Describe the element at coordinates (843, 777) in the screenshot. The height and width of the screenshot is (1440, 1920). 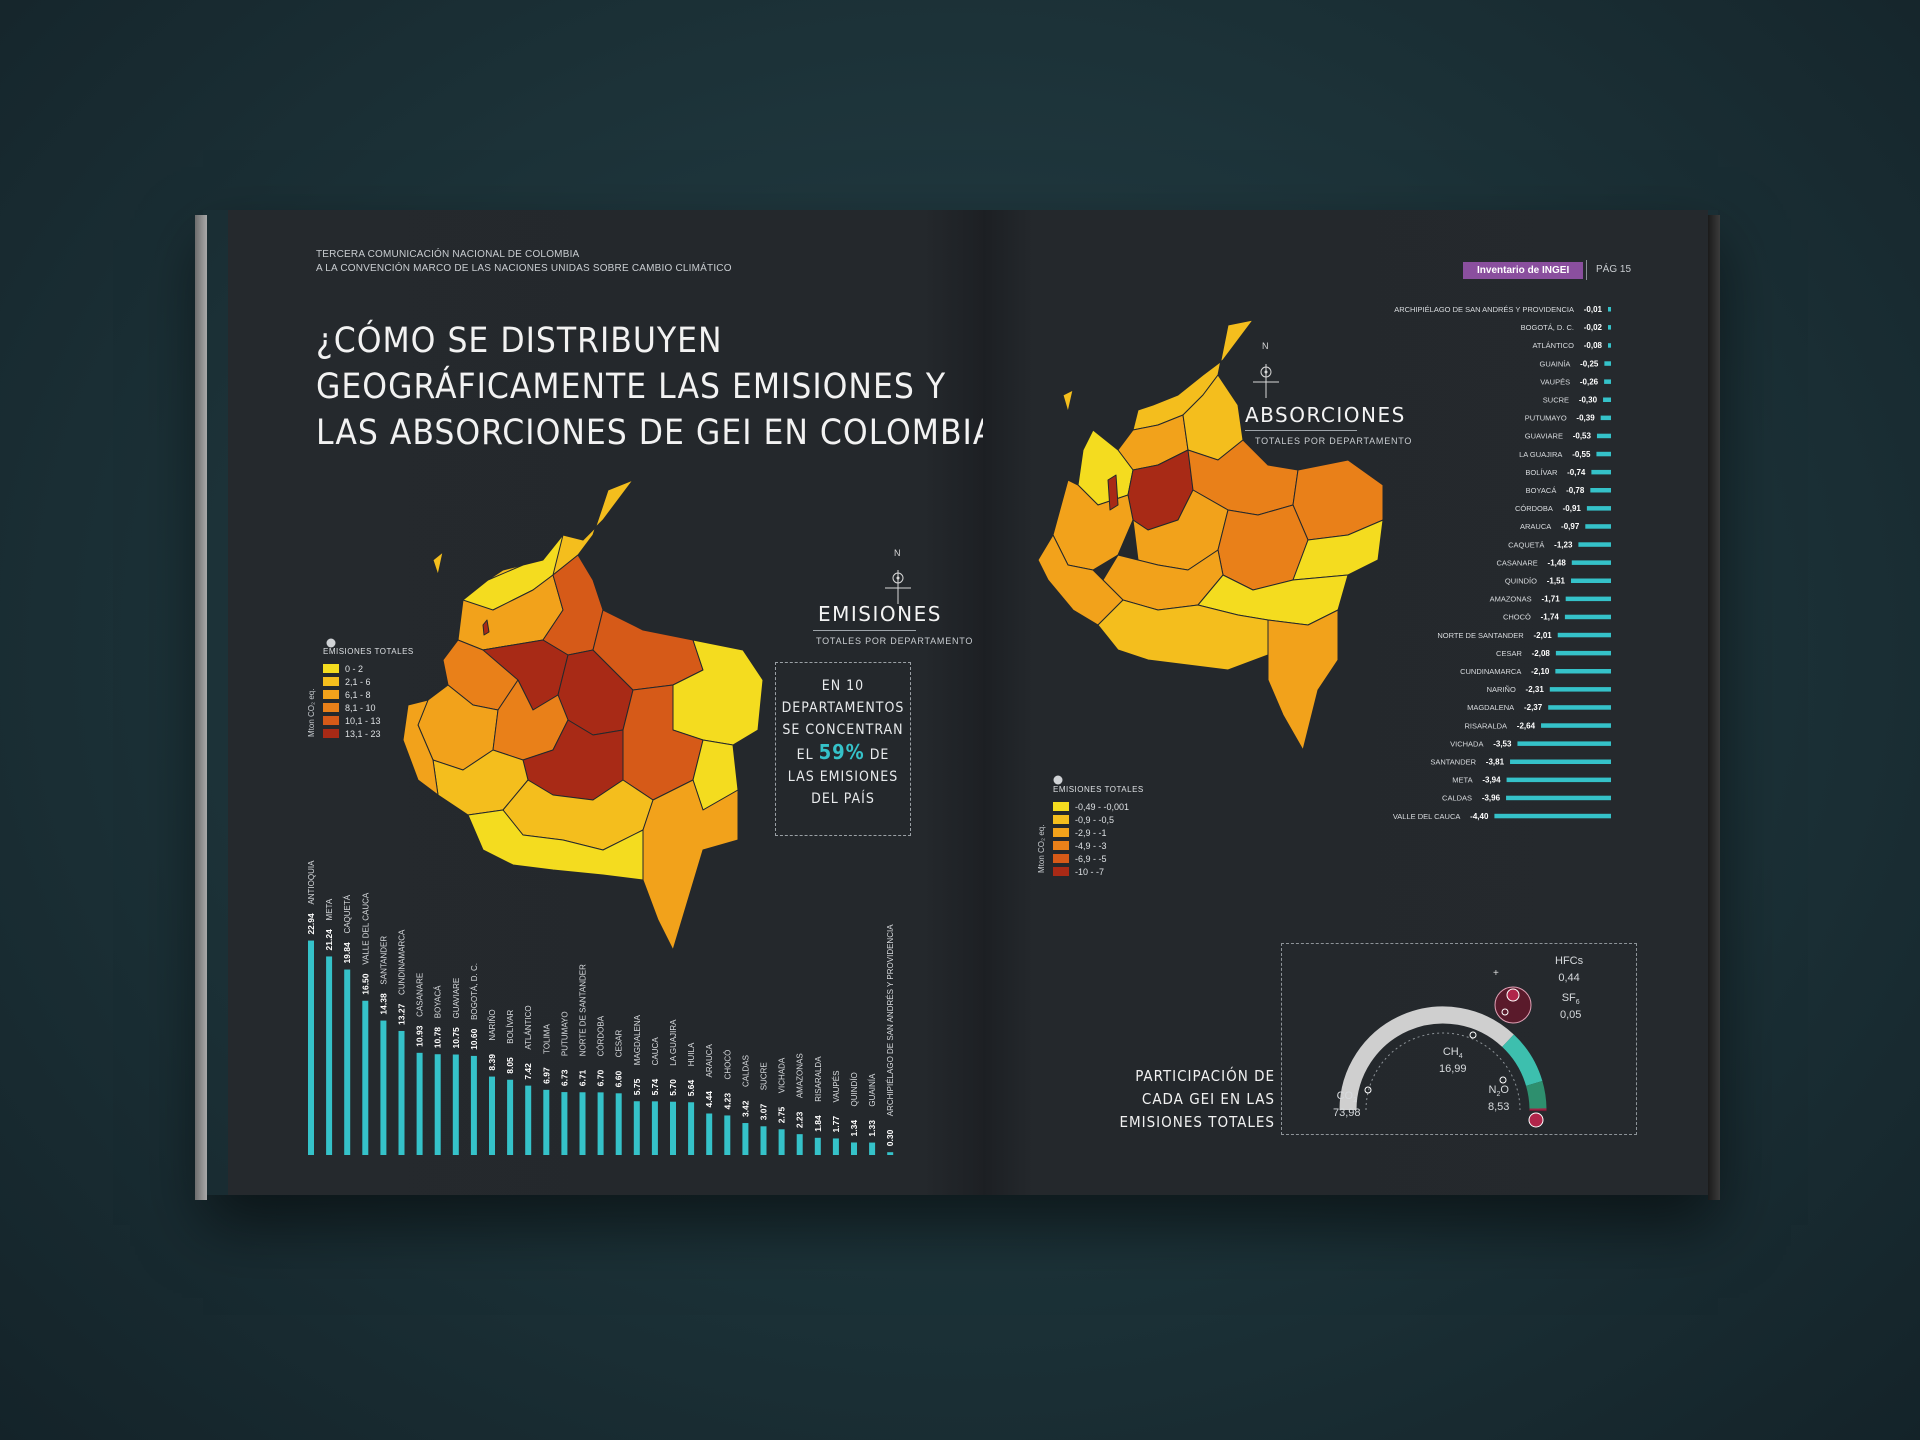
I see `callout-line-5: LAS EMISIONES` at that location.